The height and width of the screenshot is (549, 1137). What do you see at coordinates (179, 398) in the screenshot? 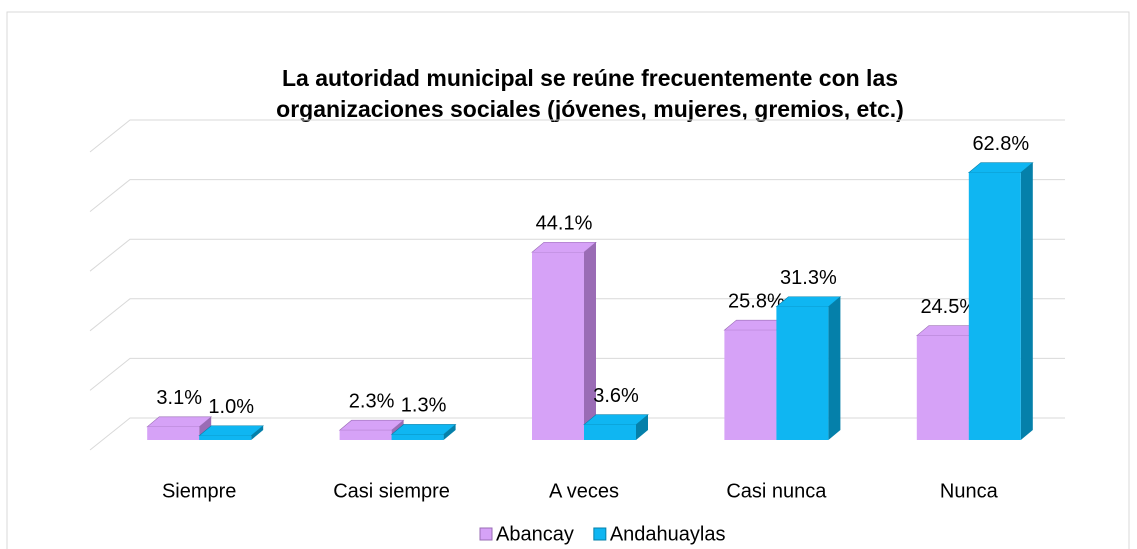
I see `data-label: 3.1%` at bounding box center [179, 398].